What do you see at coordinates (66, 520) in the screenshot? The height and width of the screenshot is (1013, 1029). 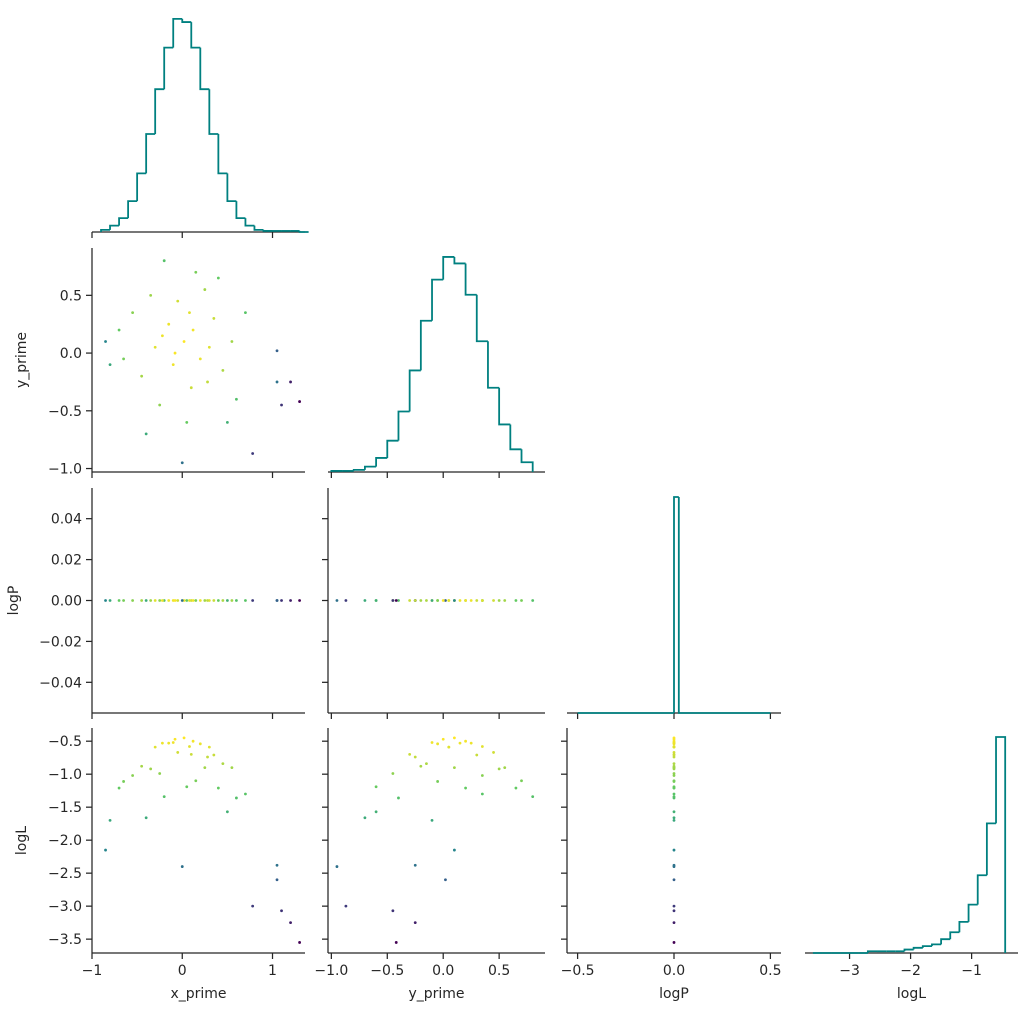 I see `y-tick-label: 0.04` at bounding box center [66, 520].